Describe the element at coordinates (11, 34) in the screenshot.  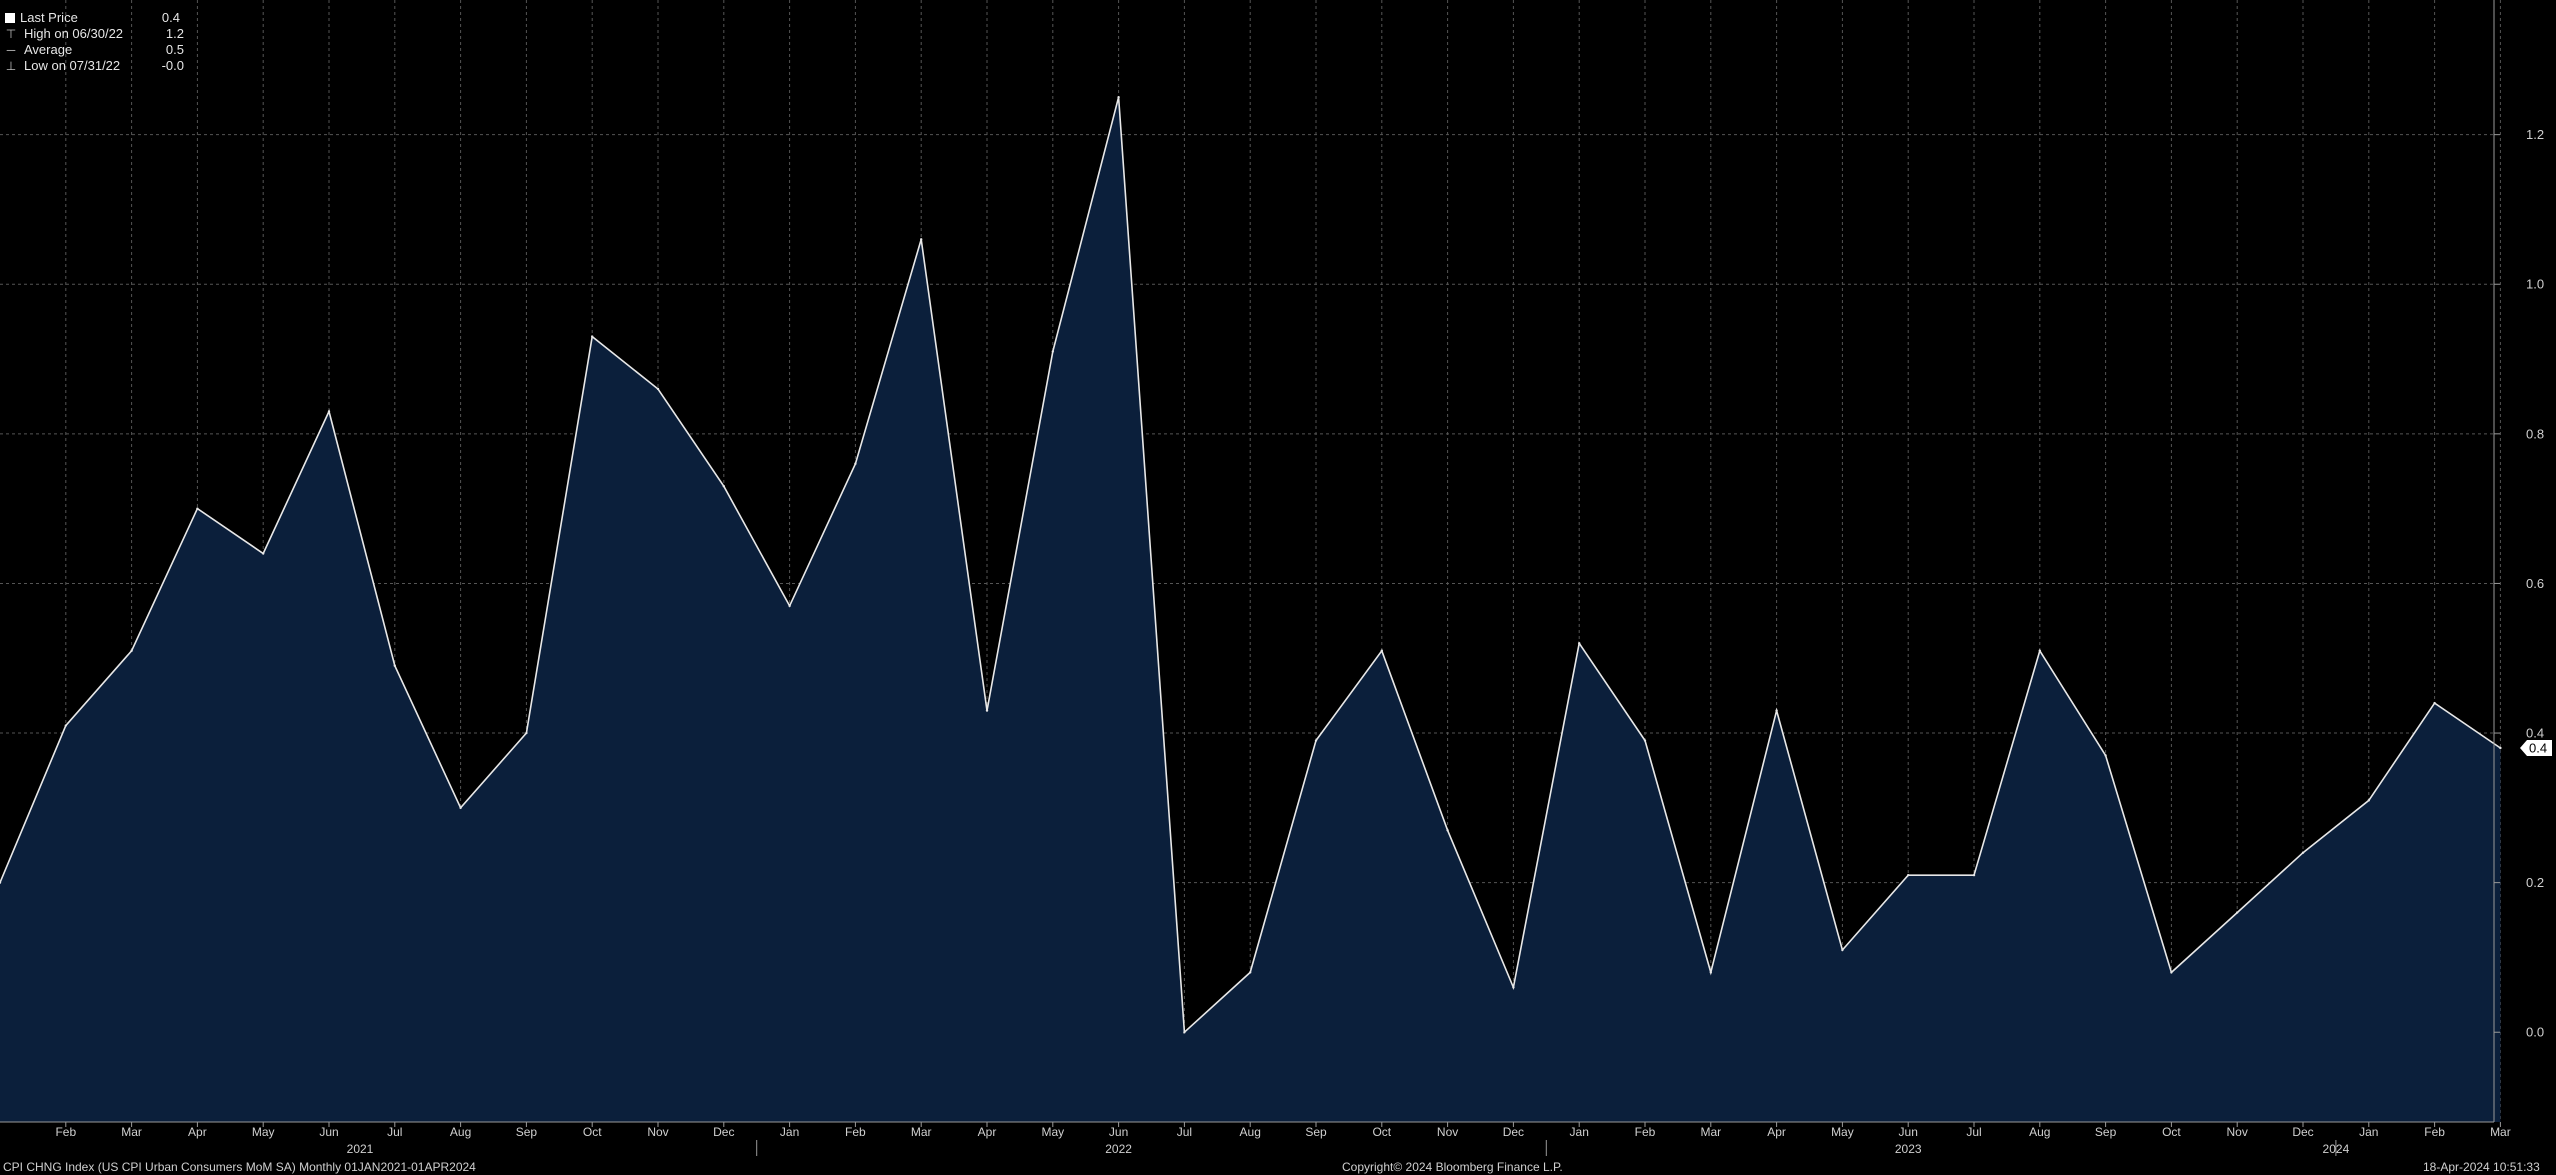
I see `high-marker-icon: ⊤` at that location.